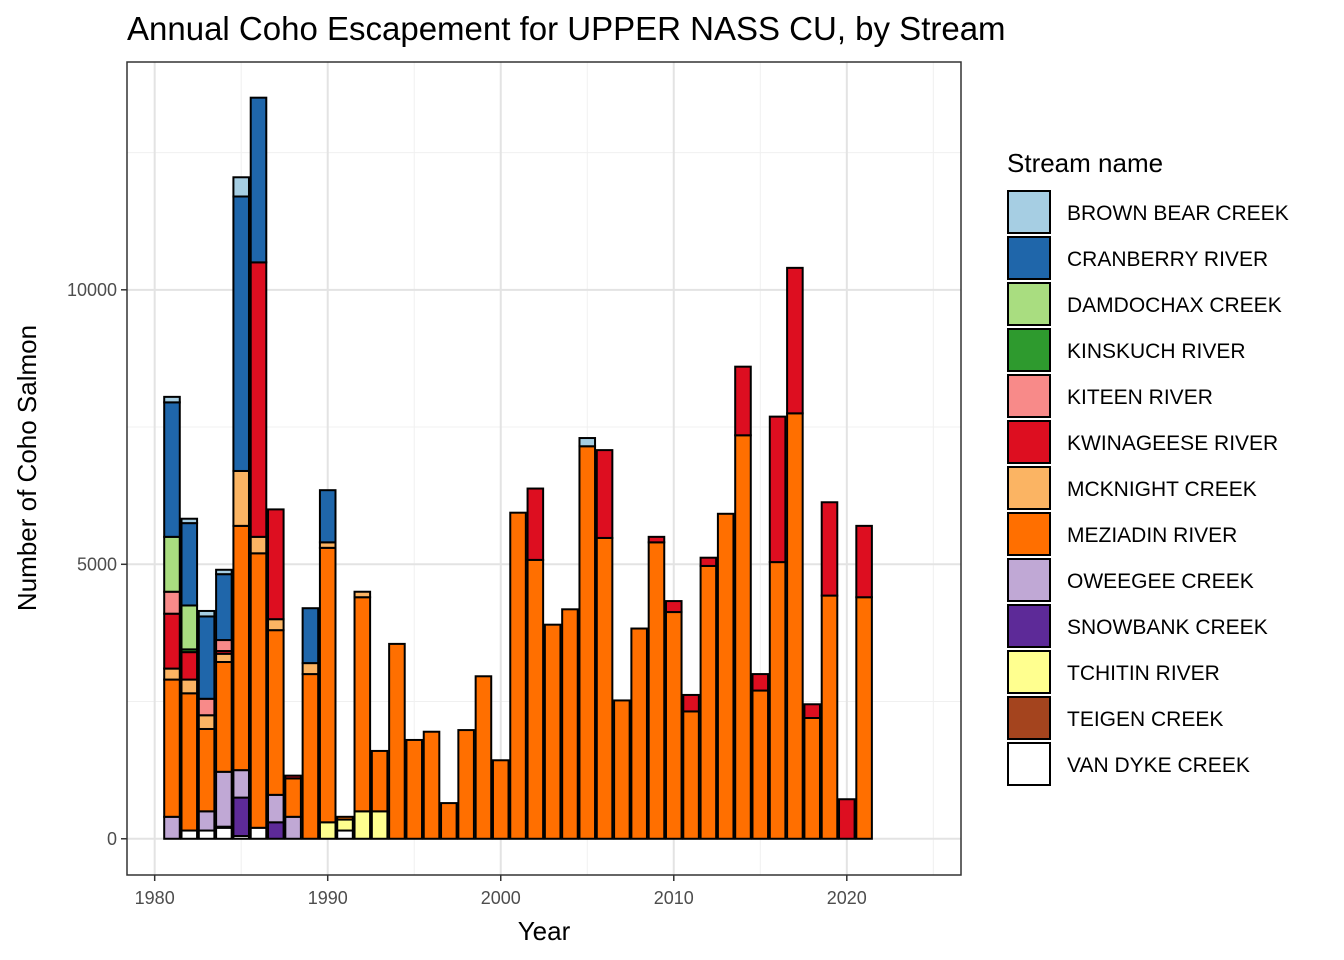 The image size is (1344, 960). I want to click on x-axis-title: Year, so click(544, 931).